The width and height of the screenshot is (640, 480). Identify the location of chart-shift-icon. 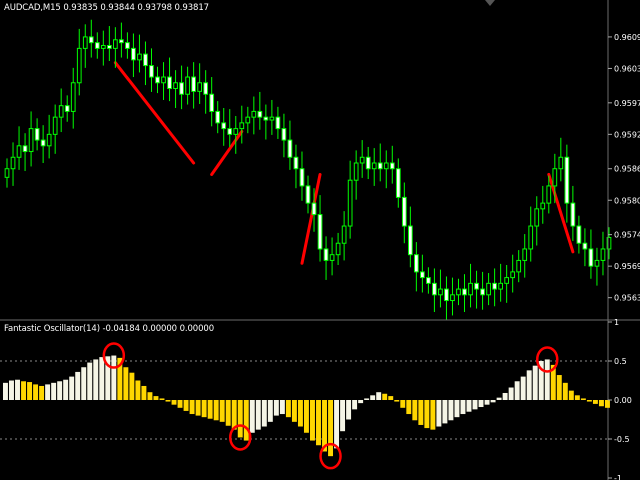
(490, 3).